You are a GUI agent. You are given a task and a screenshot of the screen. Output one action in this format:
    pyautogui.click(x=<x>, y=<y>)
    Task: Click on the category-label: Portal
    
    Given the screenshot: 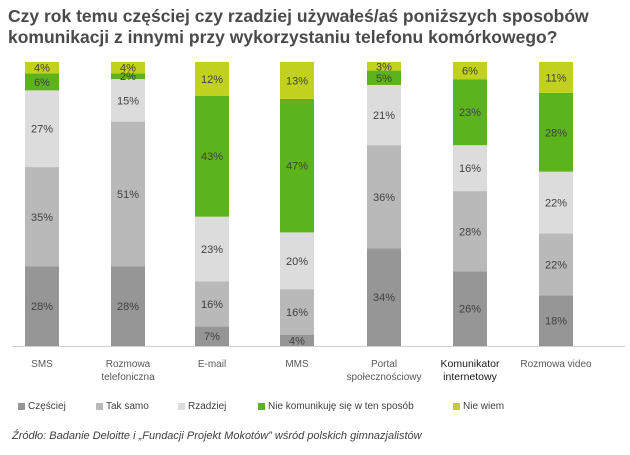 What is the action you would take?
    pyautogui.click(x=384, y=364)
    